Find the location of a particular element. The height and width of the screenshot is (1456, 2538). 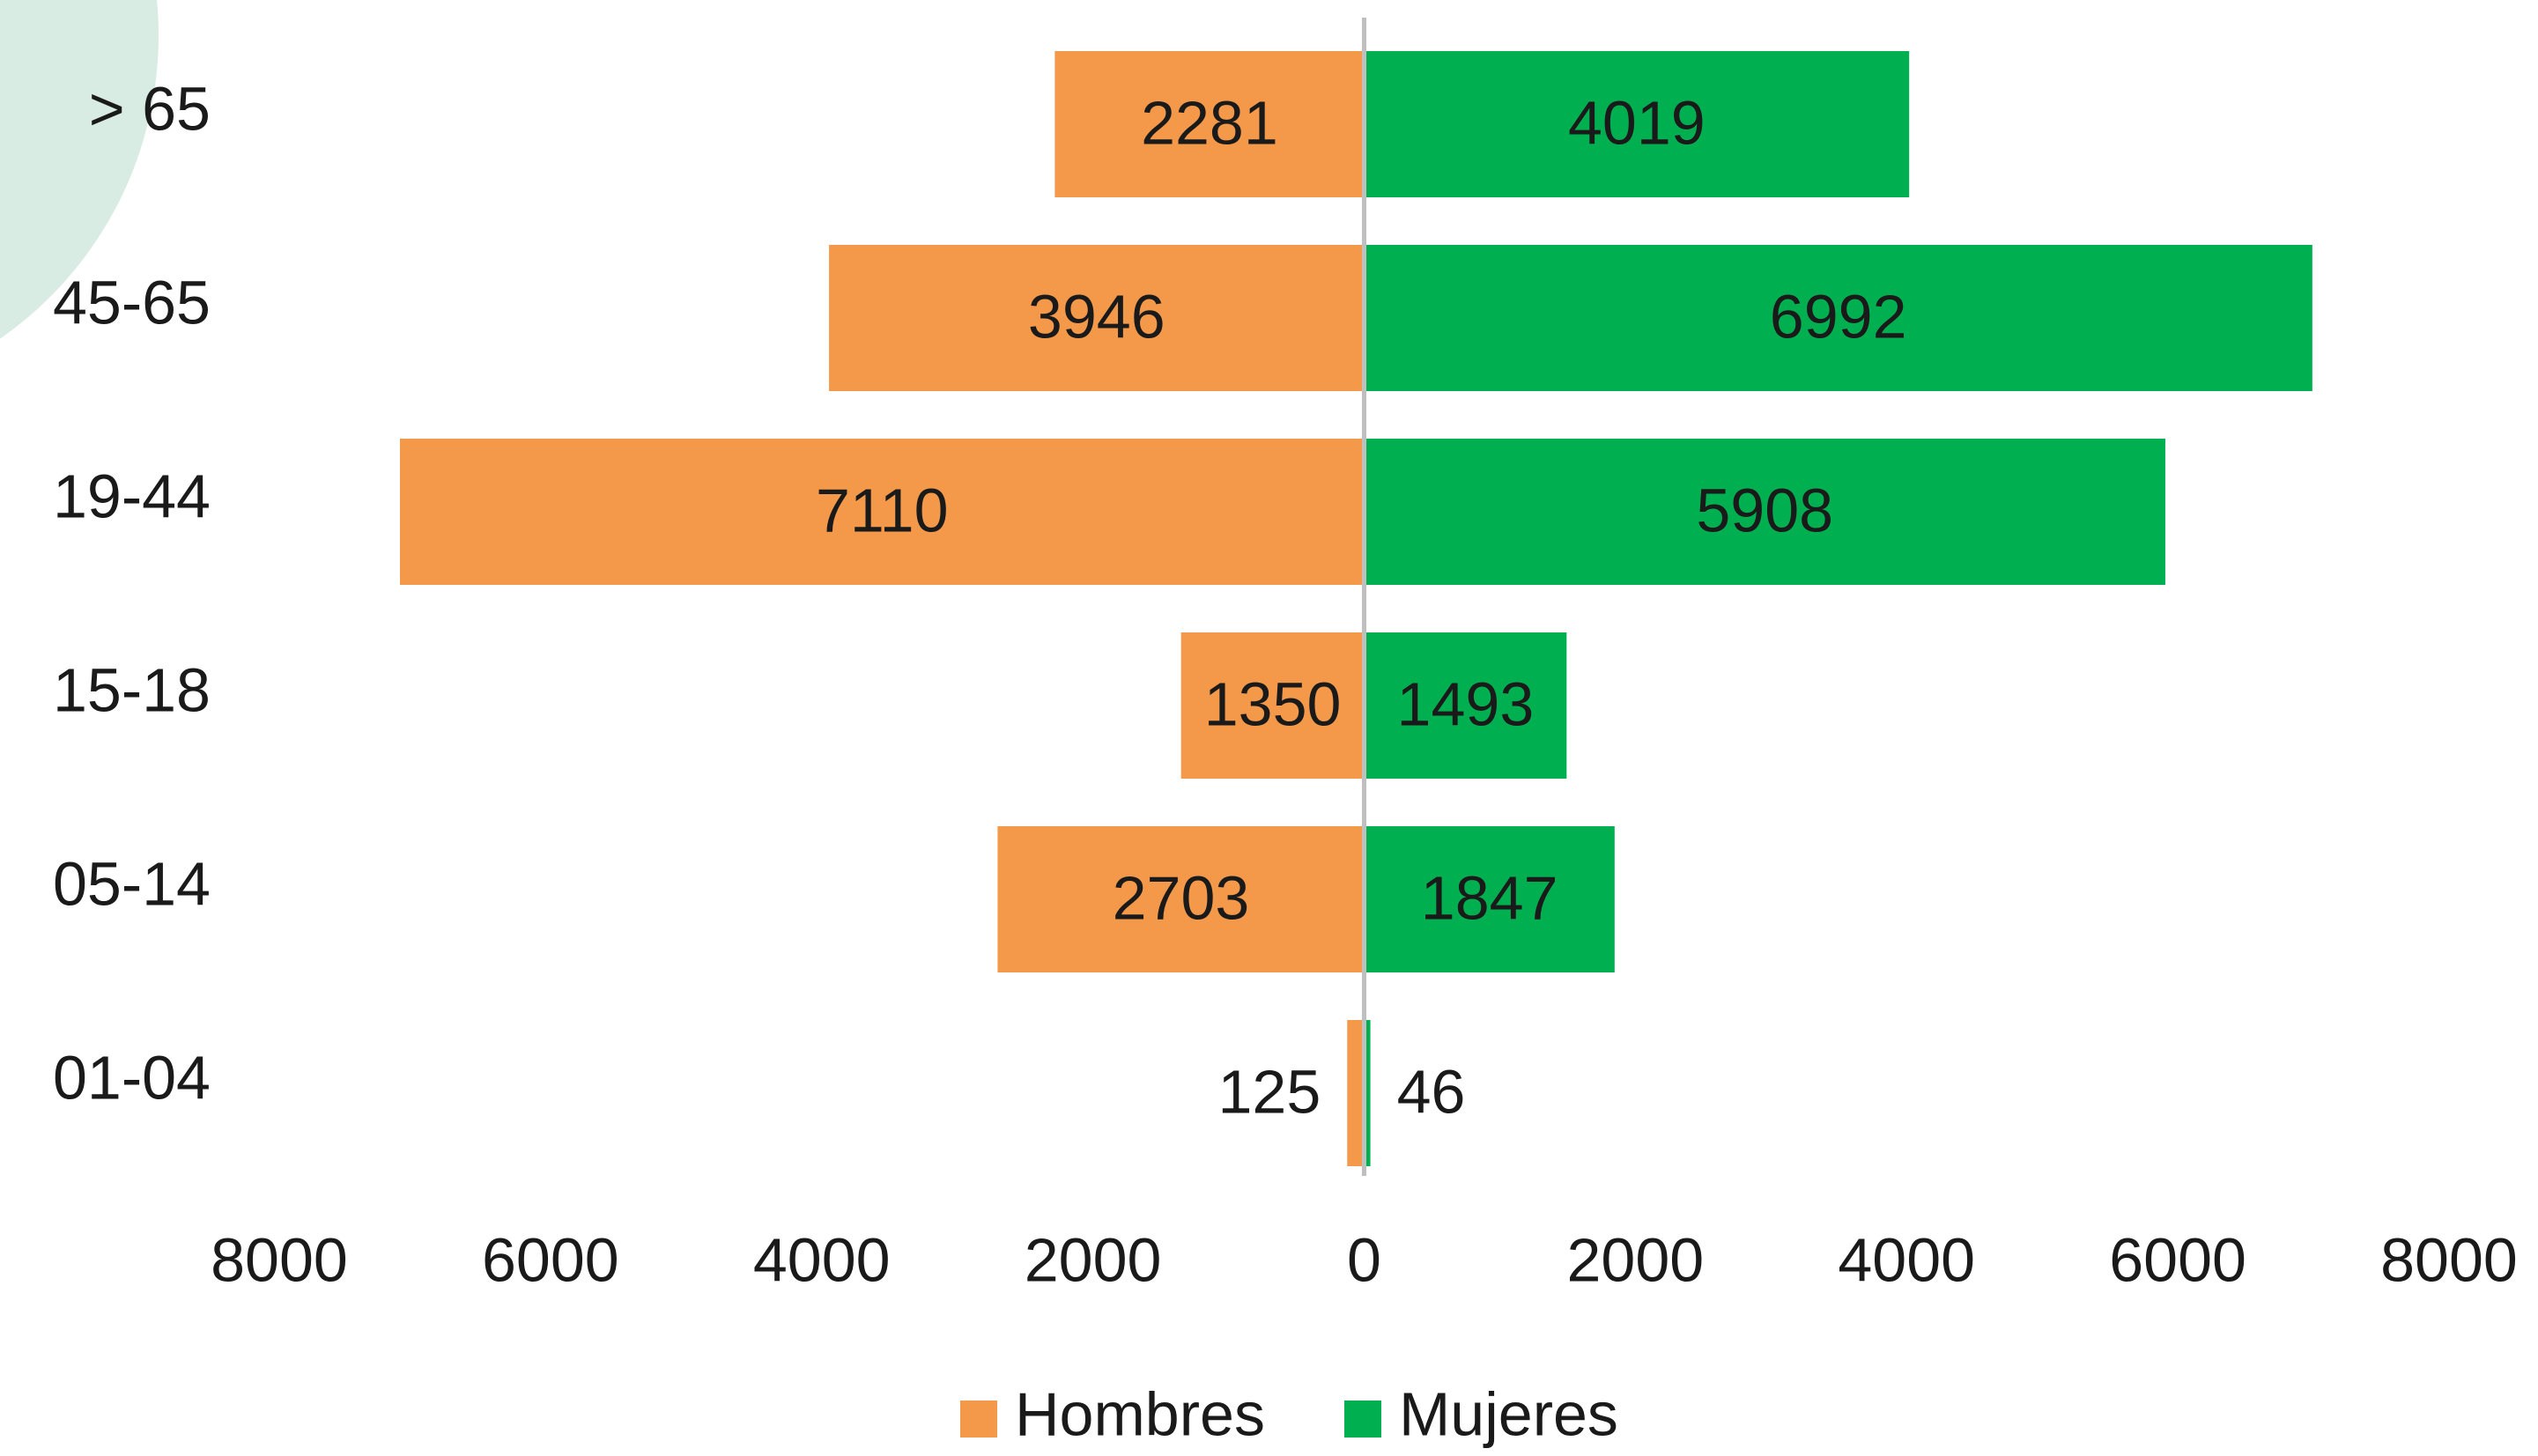

data-label: 5908 is located at coordinates (1764, 510).